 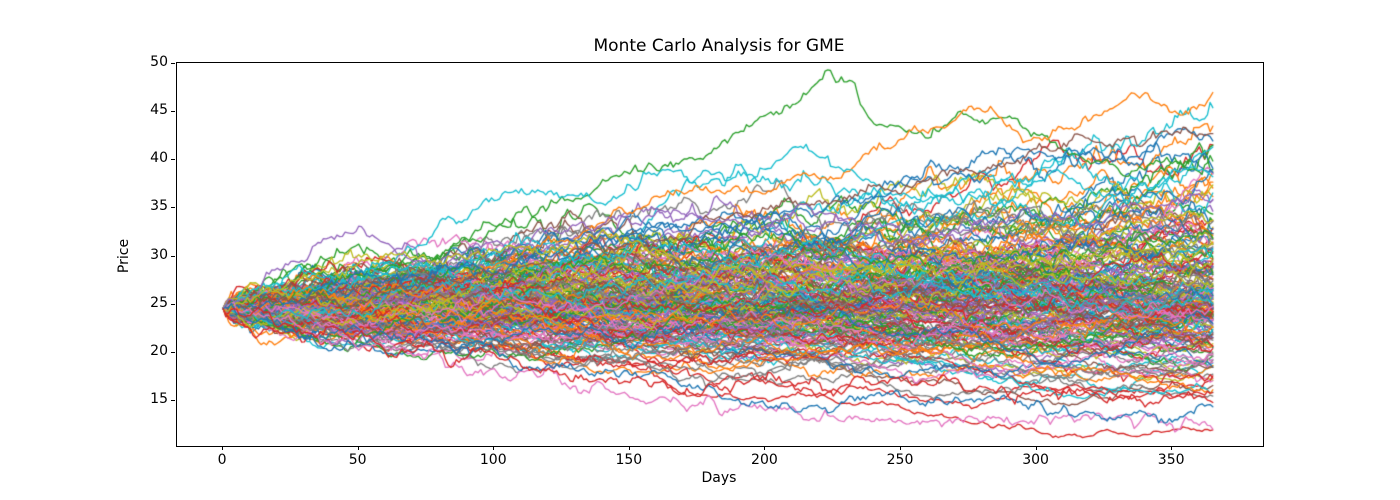 What do you see at coordinates (719, 478) in the screenshot?
I see `x-axis-label: Days` at bounding box center [719, 478].